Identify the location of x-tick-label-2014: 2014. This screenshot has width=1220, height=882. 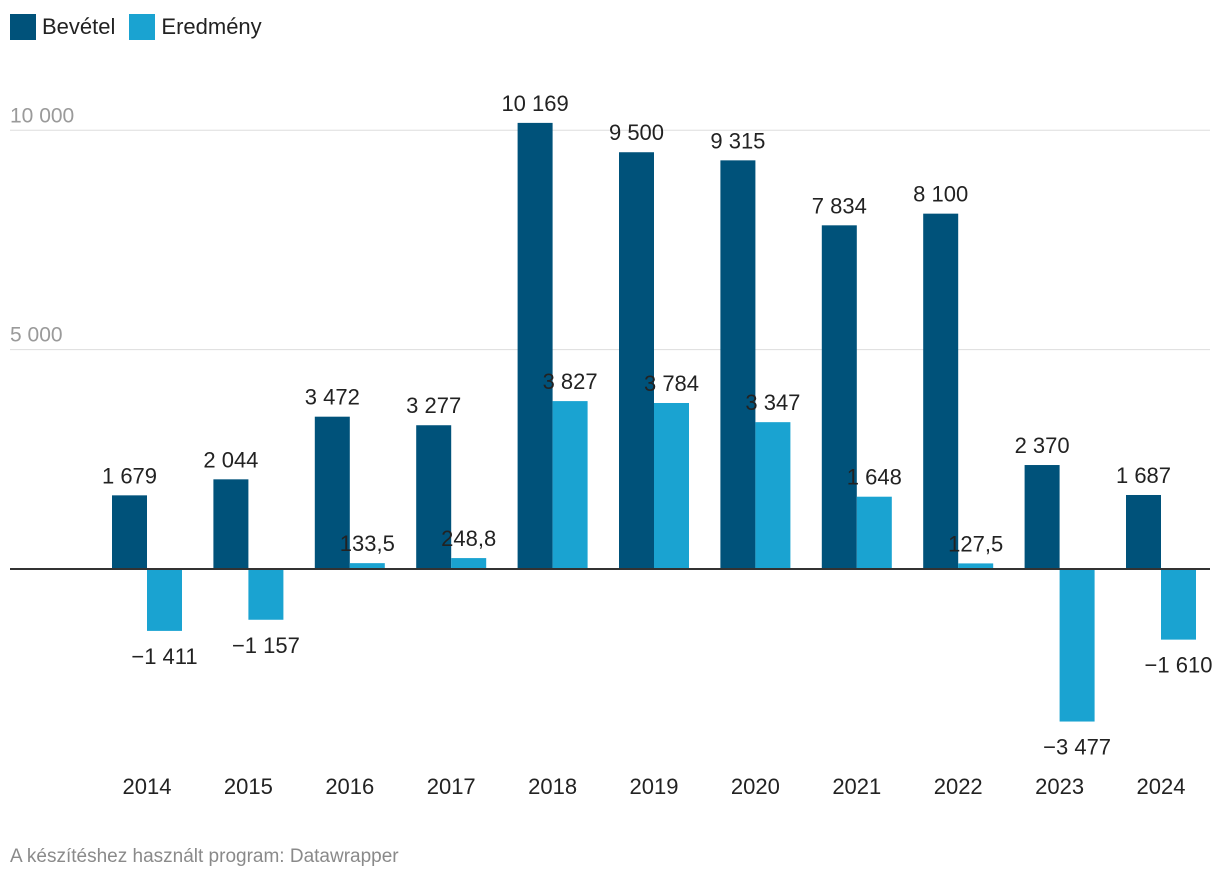
(147, 786).